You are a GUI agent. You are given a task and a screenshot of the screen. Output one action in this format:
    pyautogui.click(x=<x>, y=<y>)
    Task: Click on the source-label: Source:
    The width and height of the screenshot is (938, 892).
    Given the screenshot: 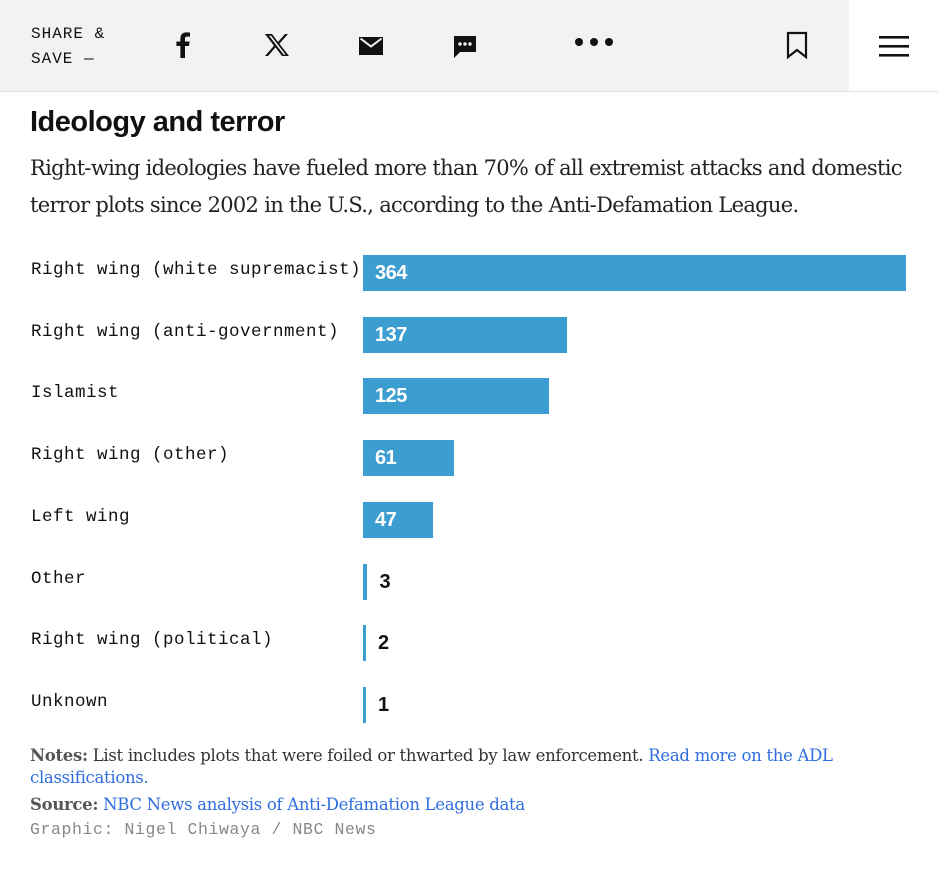 What is the action you would take?
    pyautogui.click(x=64, y=804)
    